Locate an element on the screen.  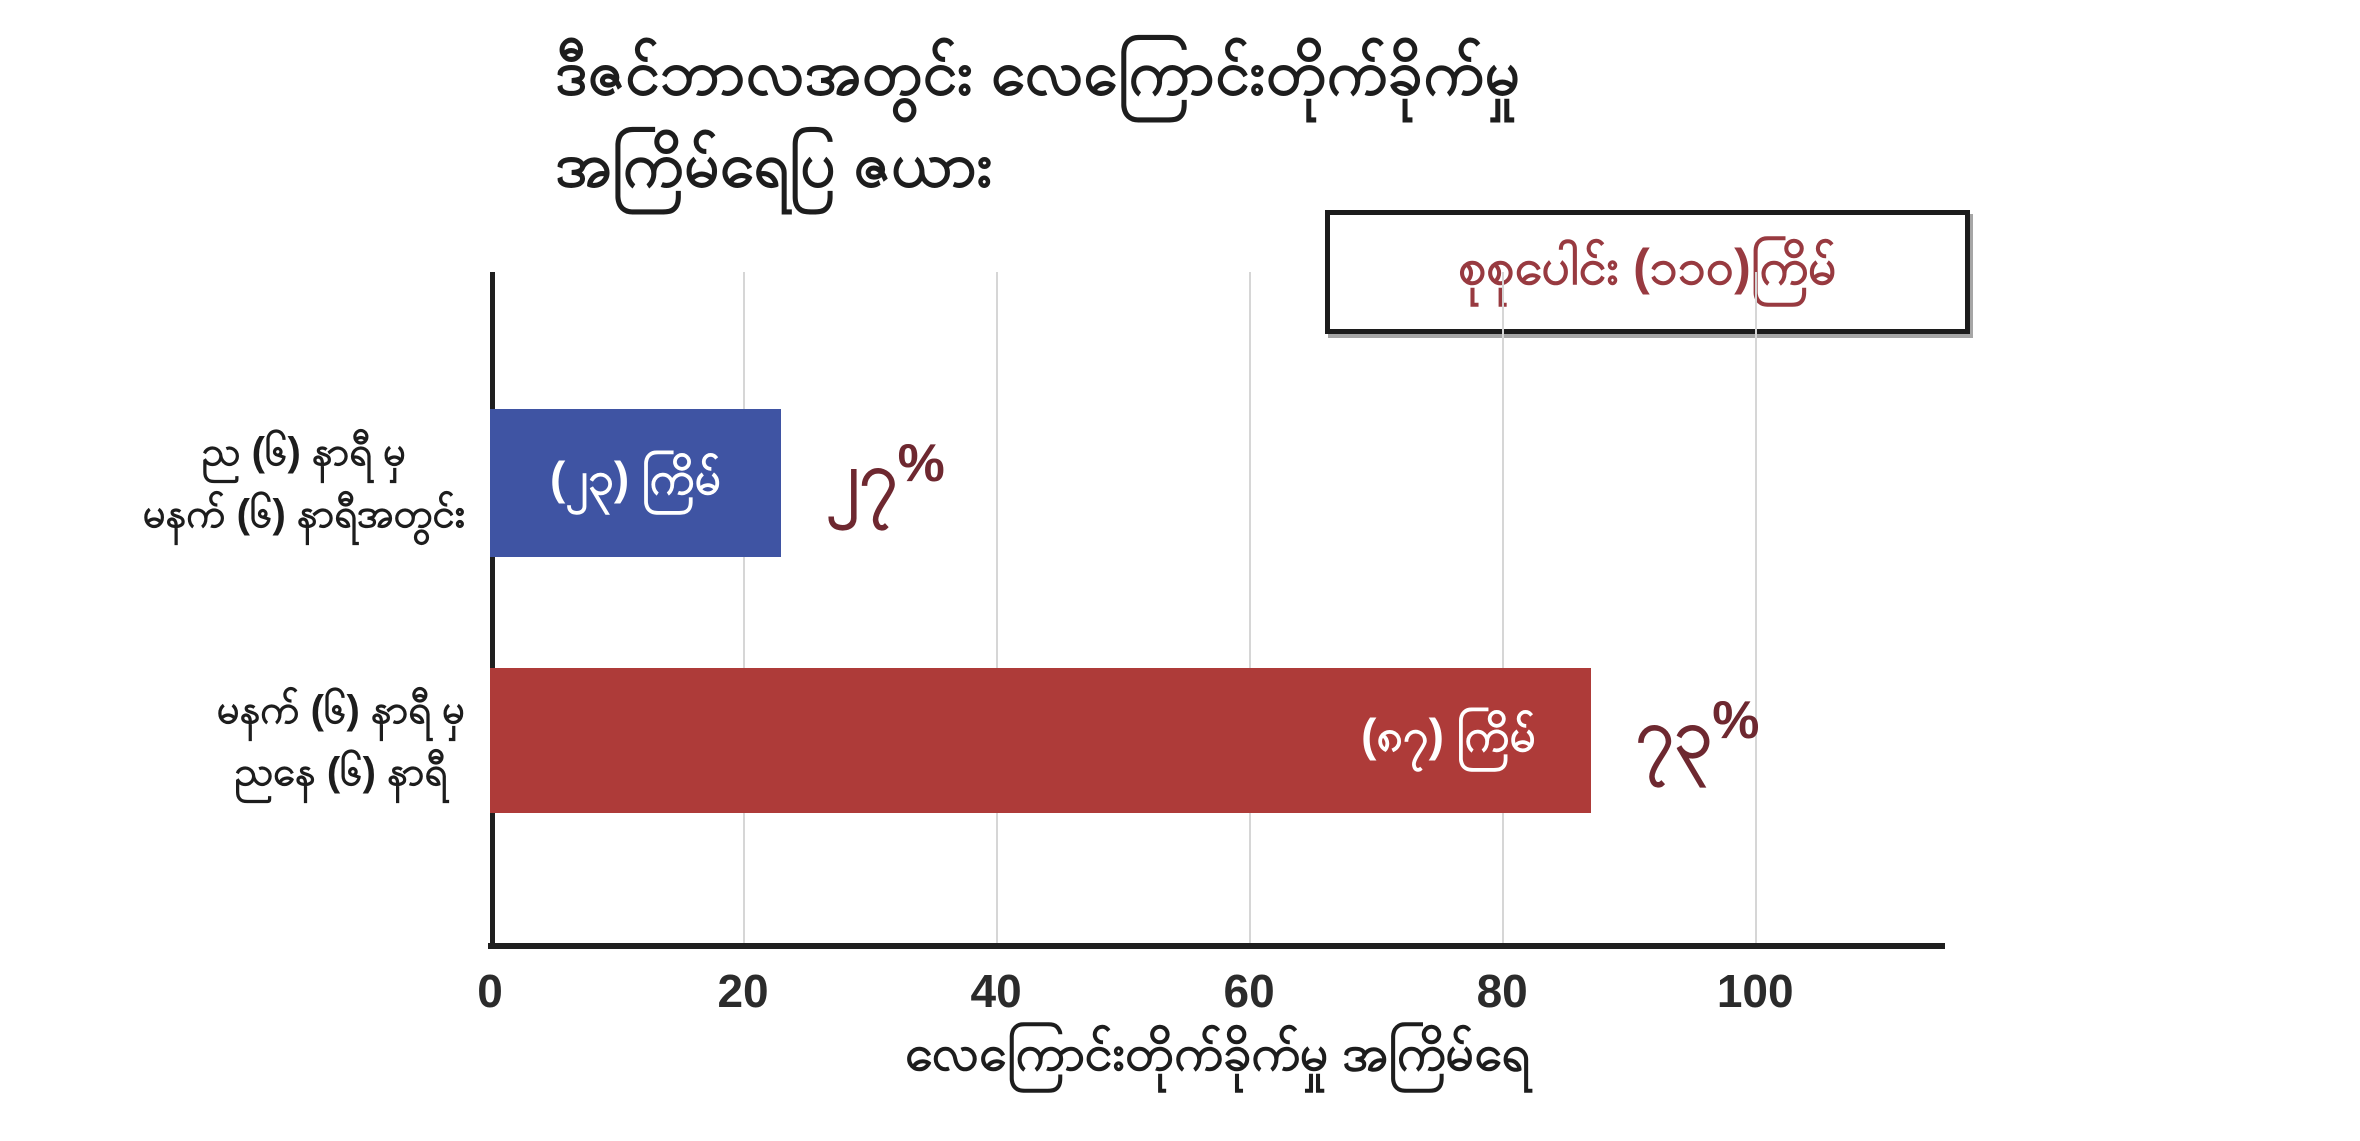
bar-night-count-label: (၂၃) ကြိမ် is located at coordinates (635, 477).